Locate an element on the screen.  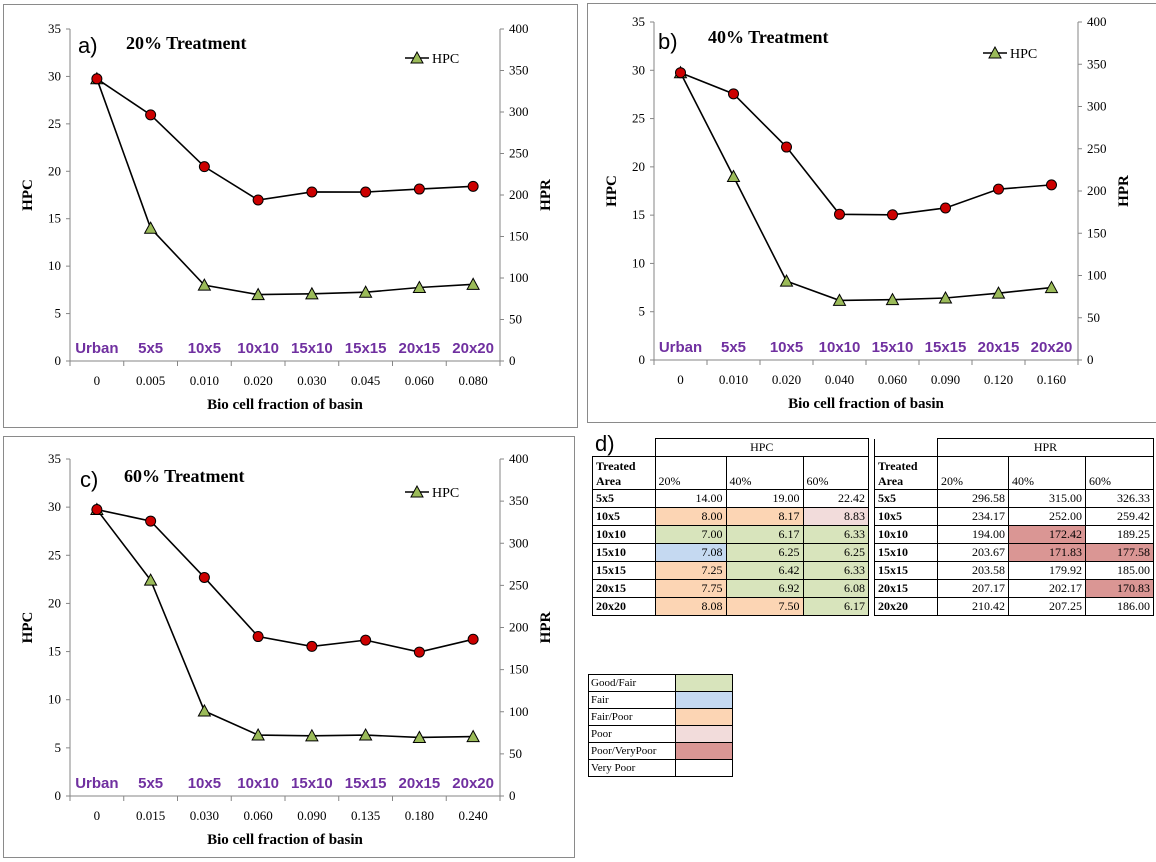
hpr-cell: 210.42 is located at coordinates (973, 606).